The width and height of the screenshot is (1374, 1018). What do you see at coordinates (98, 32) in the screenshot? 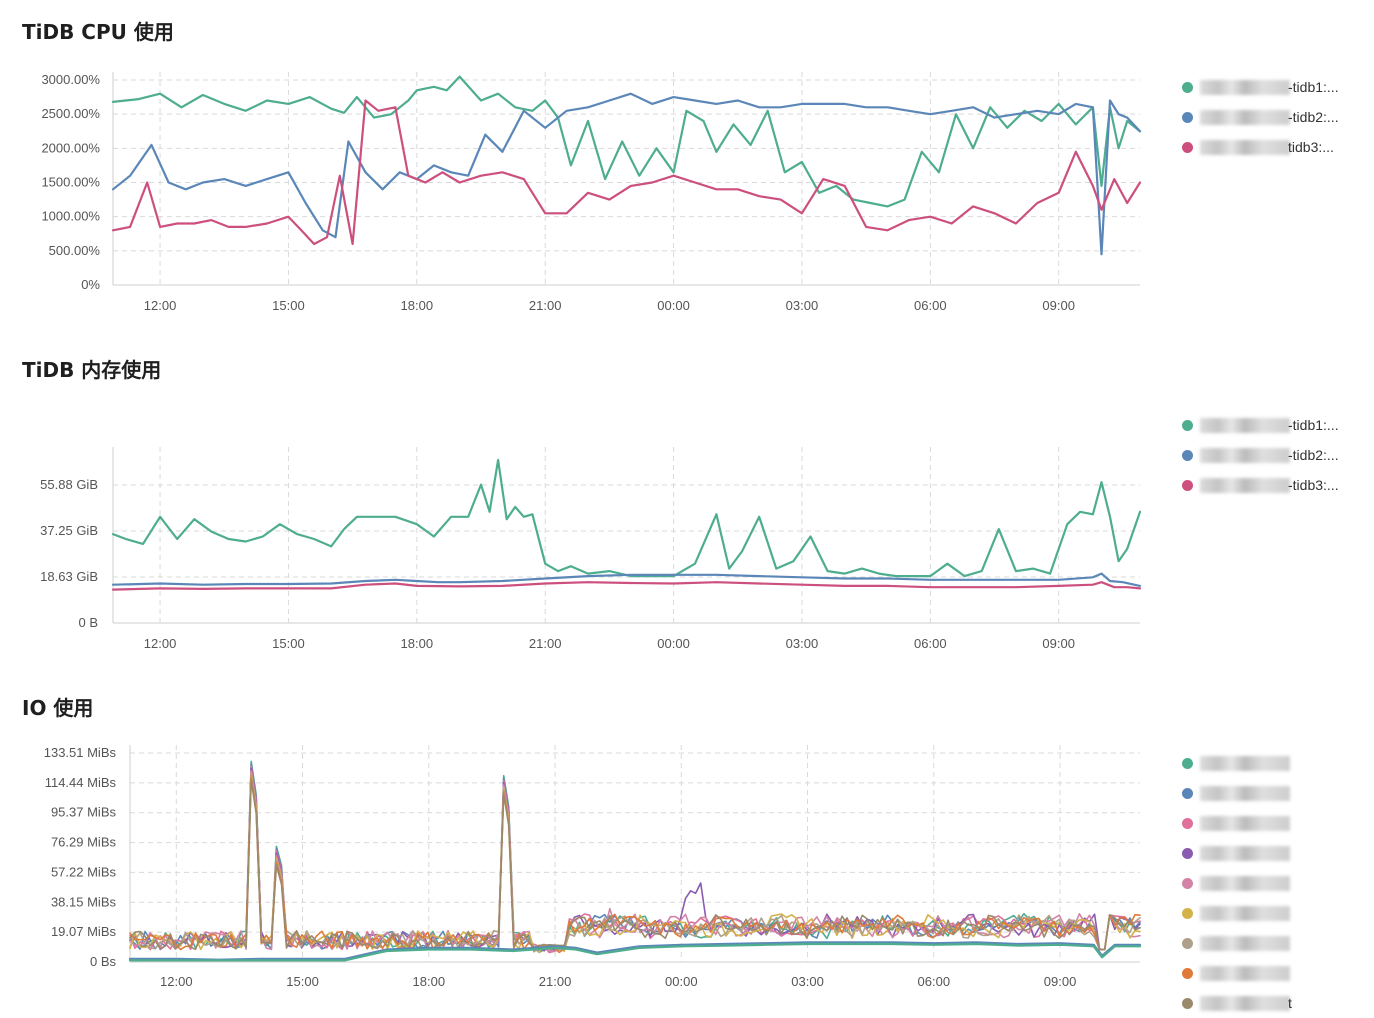
I see `cpu-panel-title: TiDB CPU 使用` at bounding box center [98, 32].